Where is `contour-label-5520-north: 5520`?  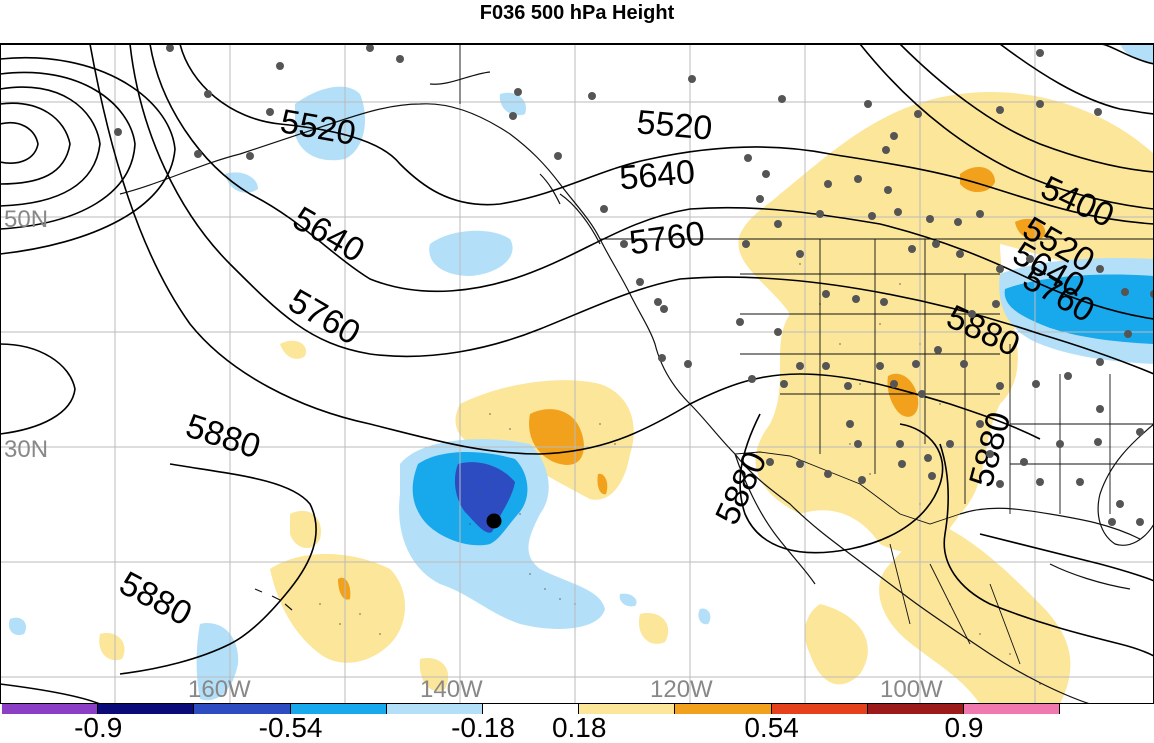
contour-label-5520-north: 5520 is located at coordinates (674, 125).